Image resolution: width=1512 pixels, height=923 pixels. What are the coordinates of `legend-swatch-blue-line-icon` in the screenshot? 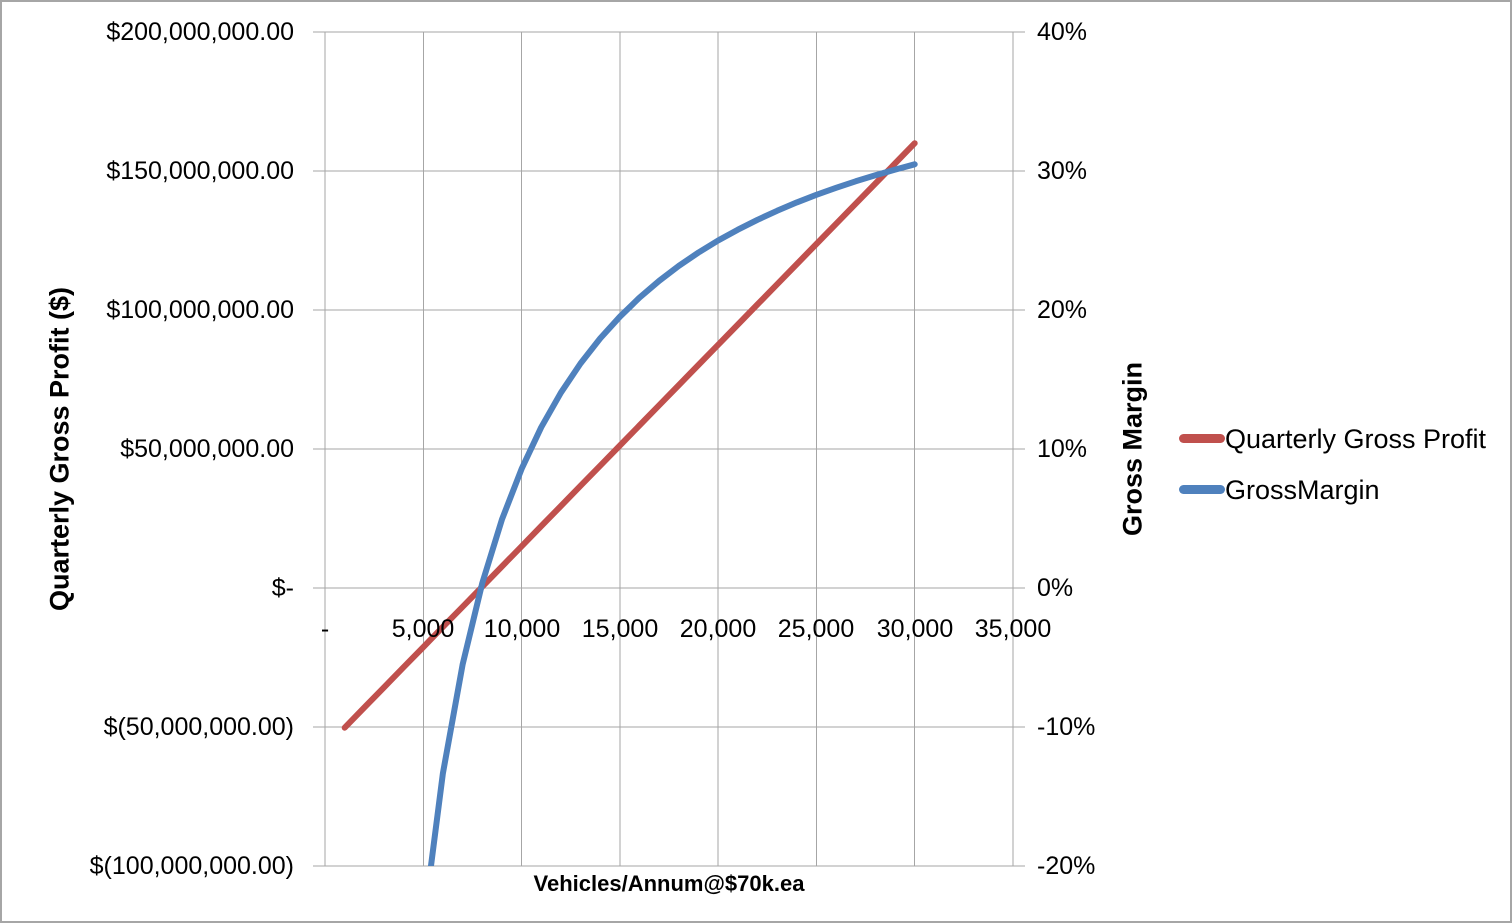 It's located at (1202, 489).